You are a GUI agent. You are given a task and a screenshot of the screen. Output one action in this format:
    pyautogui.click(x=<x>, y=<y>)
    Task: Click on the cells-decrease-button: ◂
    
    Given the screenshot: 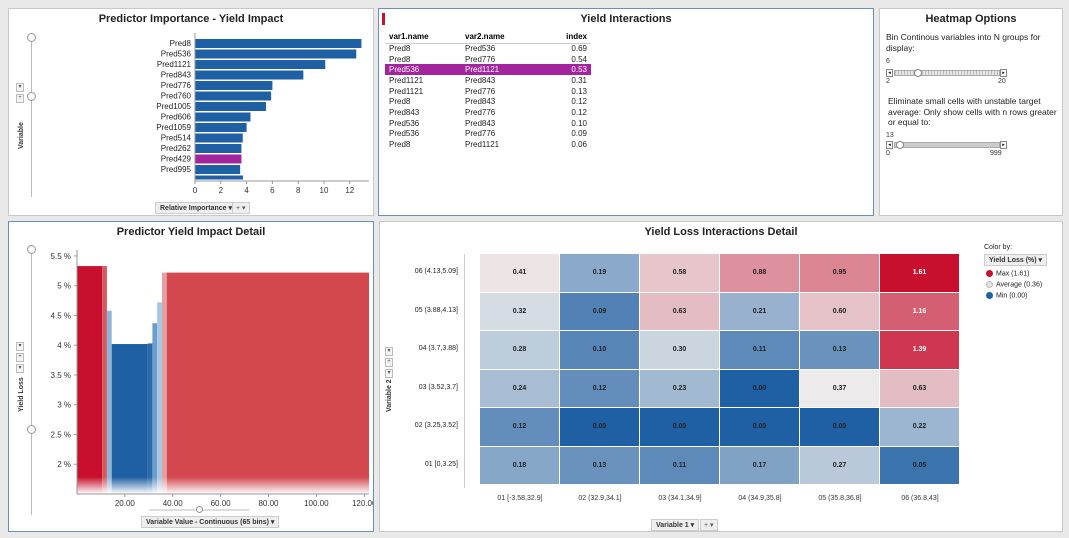 What is the action you would take?
    pyautogui.click(x=889, y=145)
    